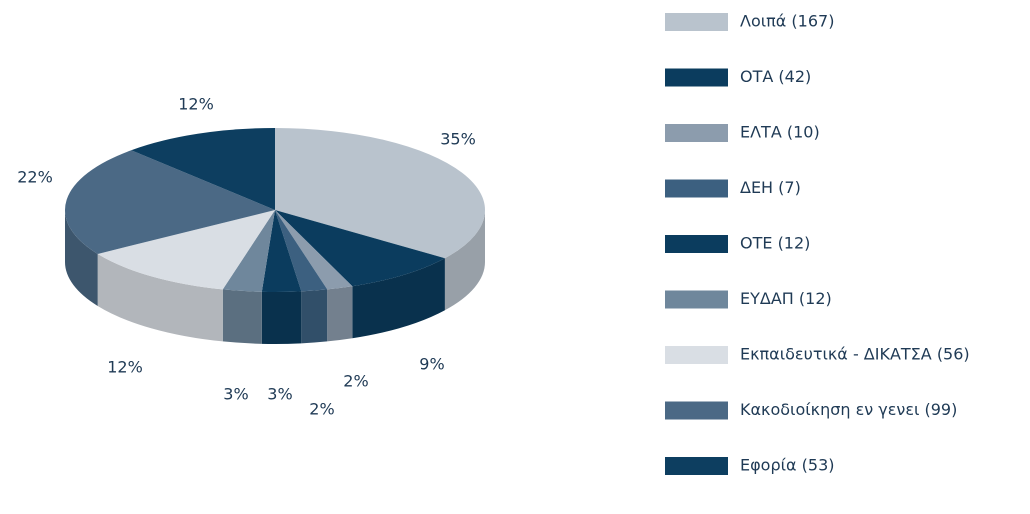 The image size is (1030, 514). I want to click on legend-label: ΕΥΔΑΠ (12), so click(786, 298).